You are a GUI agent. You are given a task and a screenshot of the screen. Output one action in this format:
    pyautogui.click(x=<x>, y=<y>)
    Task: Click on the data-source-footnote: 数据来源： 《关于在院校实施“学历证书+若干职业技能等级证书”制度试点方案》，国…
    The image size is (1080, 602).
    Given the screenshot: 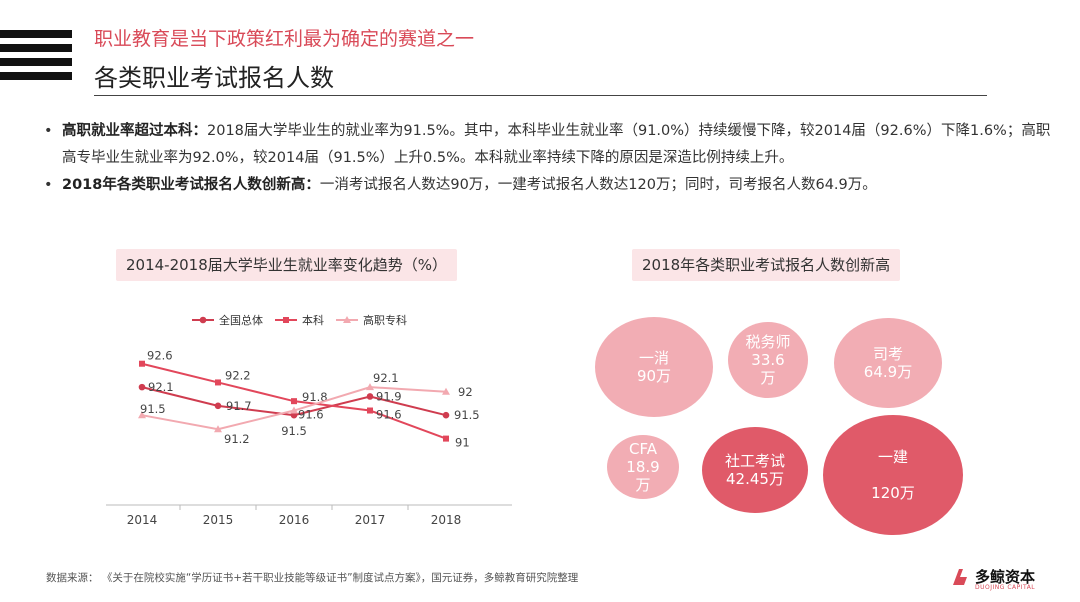 What is the action you would take?
    pyautogui.click(x=312, y=578)
    